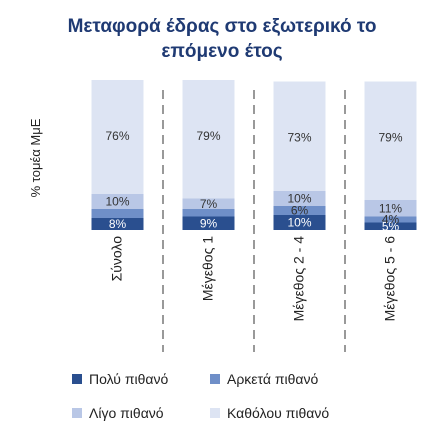 The width and height of the screenshot is (444, 443). What do you see at coordinates (278, 413) in the screenshot?
I see `legend-label-not-likely: Καθόλου πιθανό` at bounding box center [278, 413].